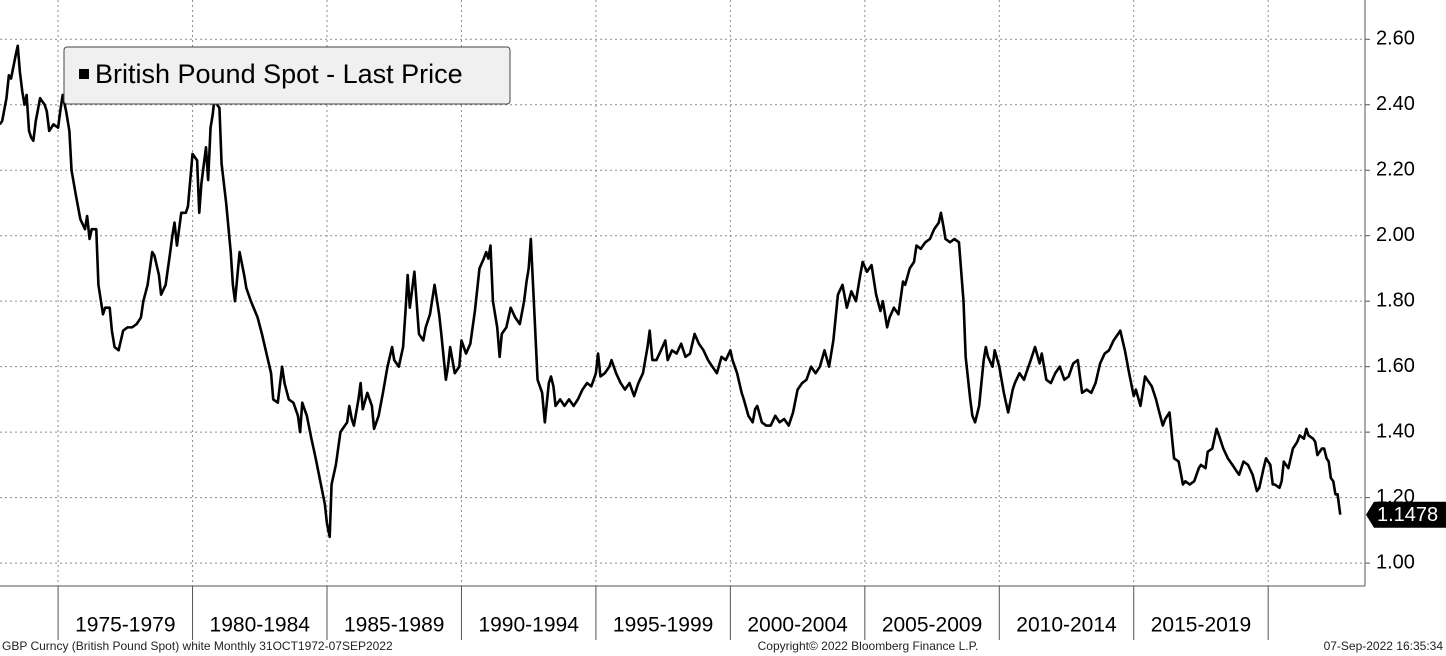 The width and height of the screenshot is (1446, 656). I want to click on x-tick-label: 1975-1979, so click(125, 625).